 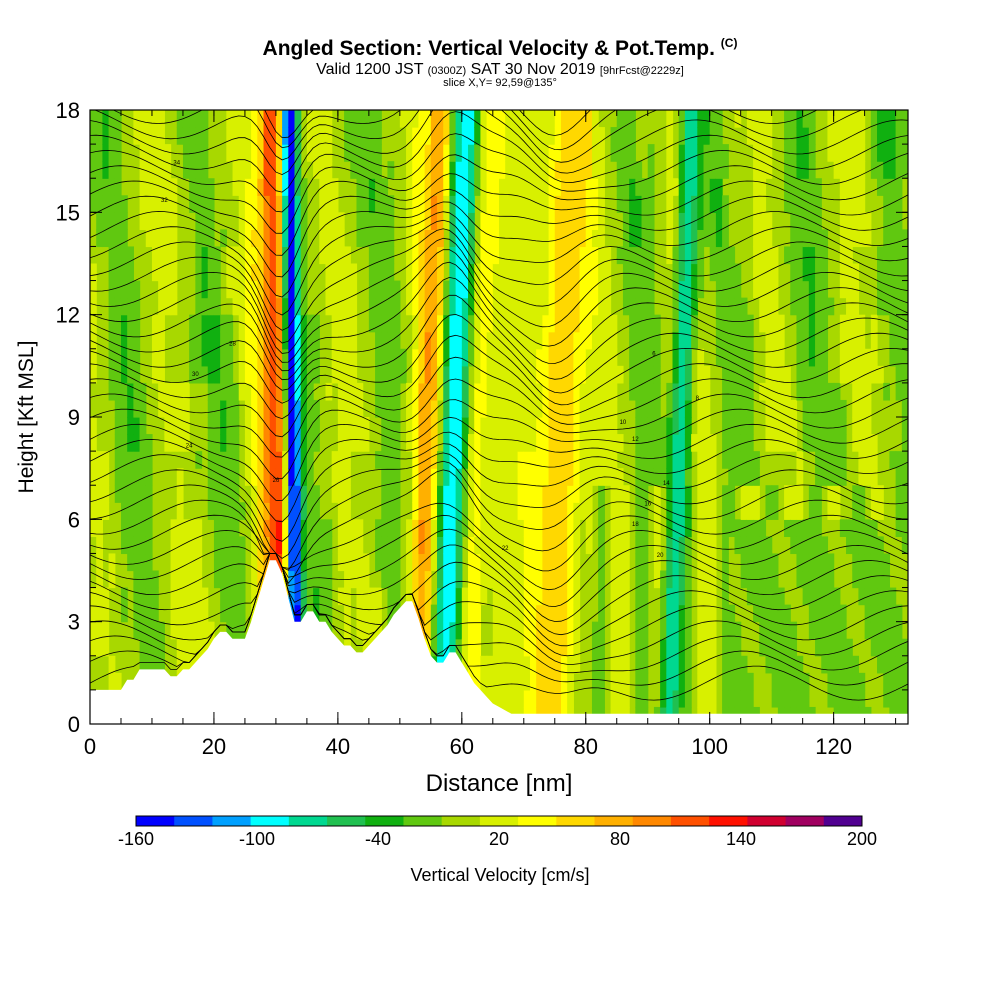 I want to click on y-tick-label: 15, so click(x=68, y=212).